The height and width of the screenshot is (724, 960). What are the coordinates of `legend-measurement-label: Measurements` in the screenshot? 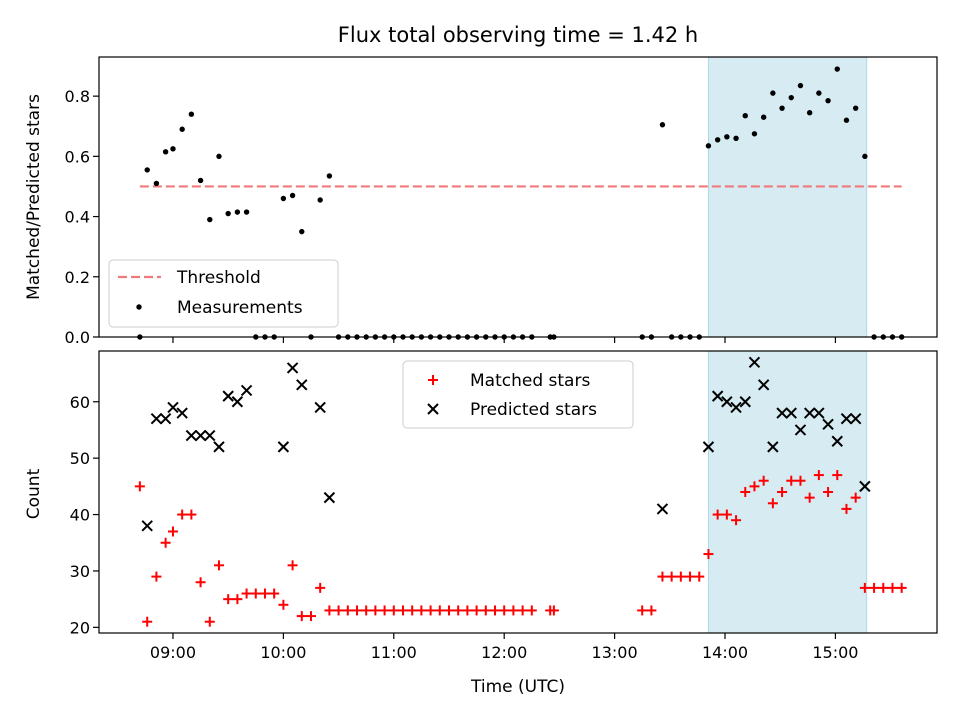 It's located at (240, 308).